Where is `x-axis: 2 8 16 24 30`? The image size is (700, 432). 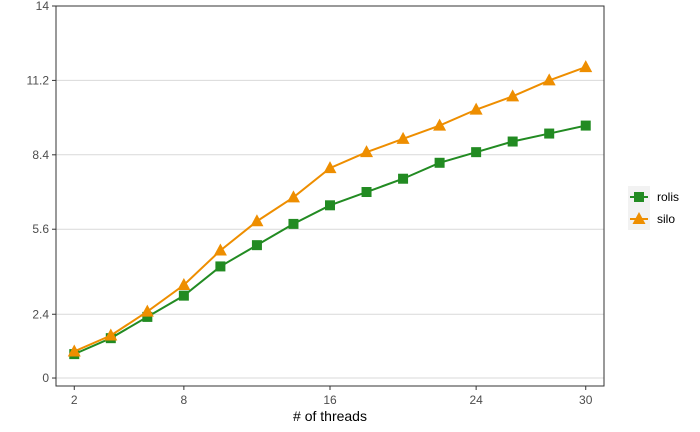 x-axis: 2 8 16 24 30 is located at coordinates (332, 396).